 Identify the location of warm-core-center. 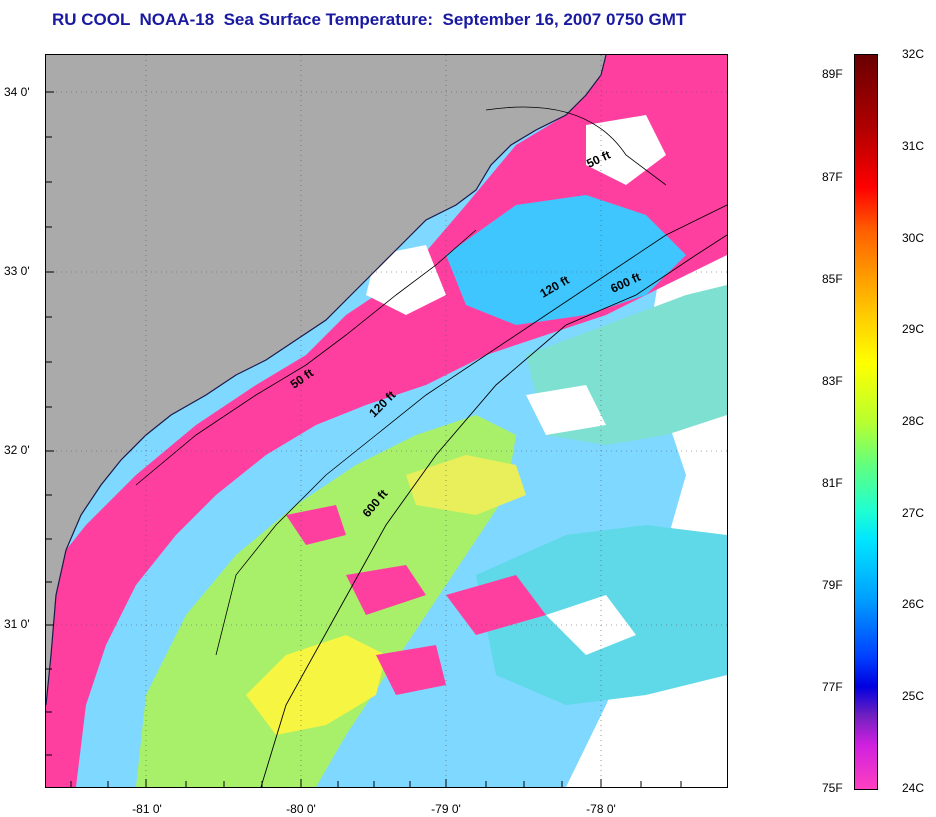
(466, 485).